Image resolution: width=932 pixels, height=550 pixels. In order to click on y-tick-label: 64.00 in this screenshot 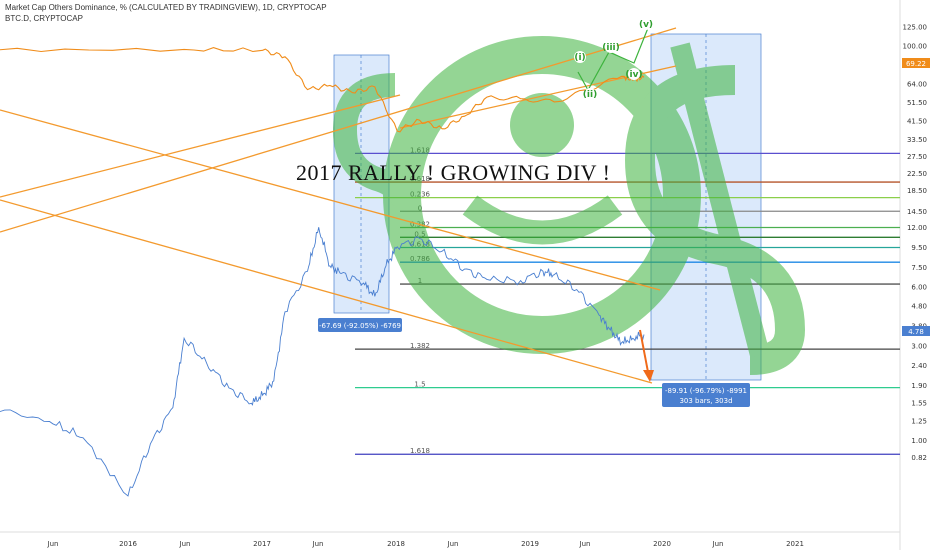, I will do `click(917, 85)`.